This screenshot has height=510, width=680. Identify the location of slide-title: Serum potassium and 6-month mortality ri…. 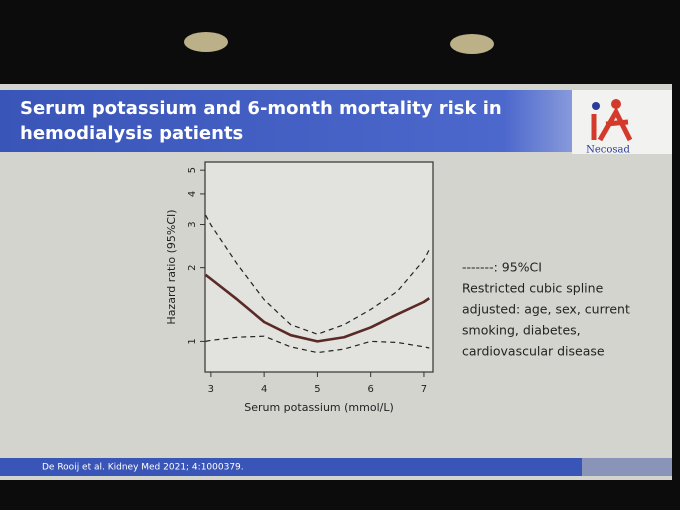
(261, 108).